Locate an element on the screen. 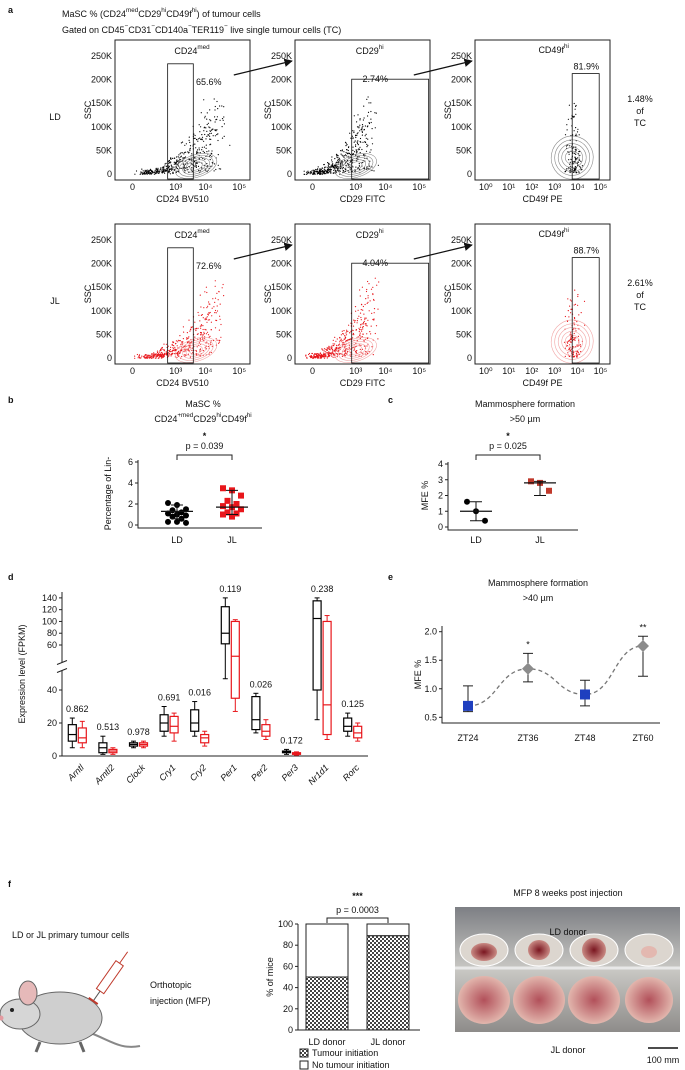 Image resolution: width=685 pixels, height=1070 pixels. x-tick-label: 10⁰ is located at coordinates (486, 371).